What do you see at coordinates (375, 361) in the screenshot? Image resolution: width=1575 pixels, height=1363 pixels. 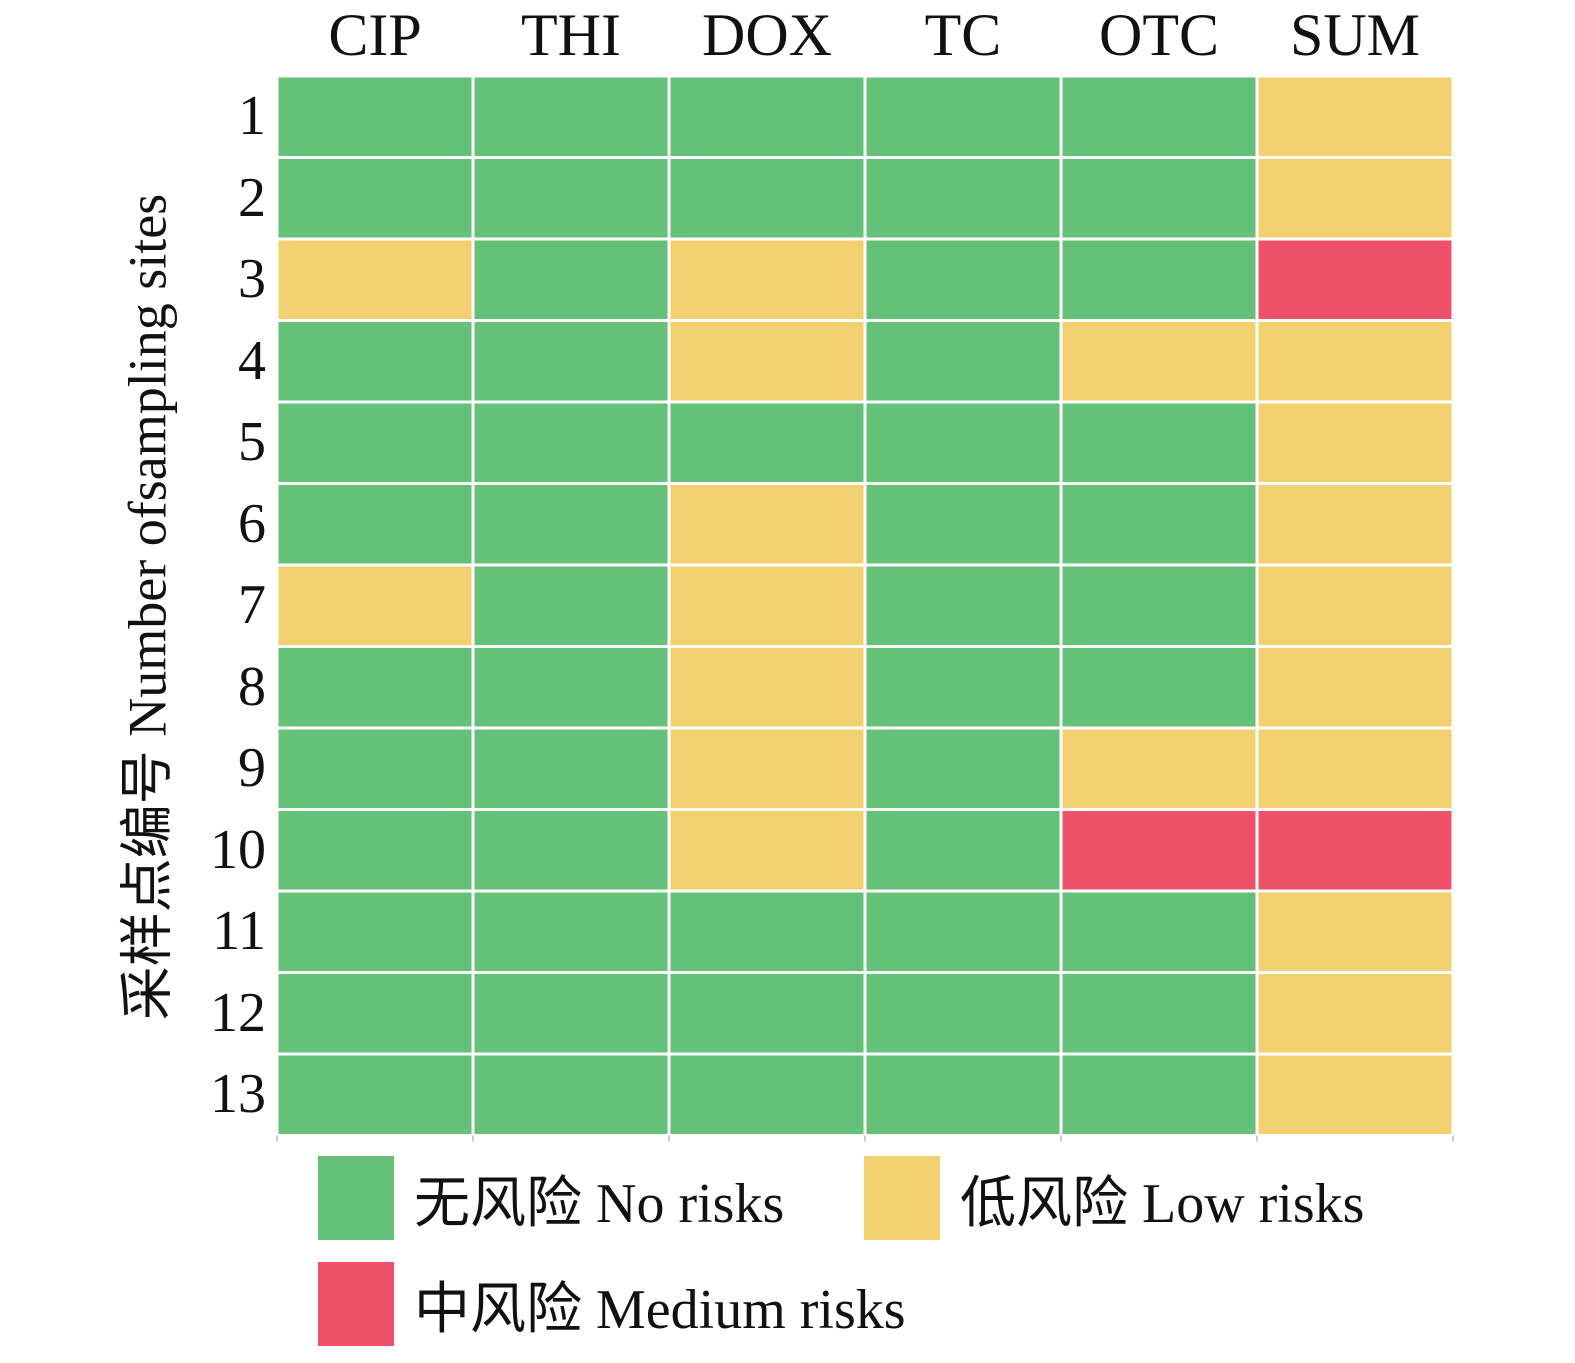 I see `heatmap-cell-4-cip` at bounding box center [375, 361].